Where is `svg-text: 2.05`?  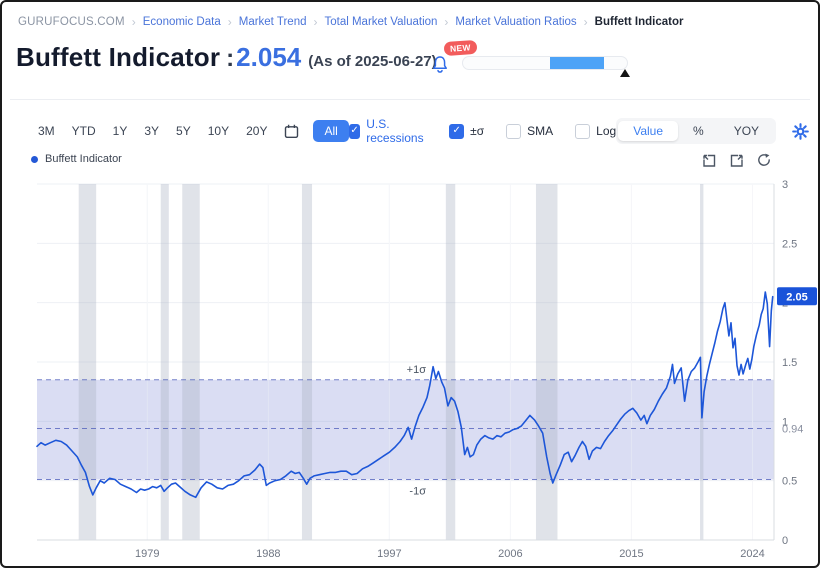
svg-text: 2.05 is located at coordinates (796, 297).